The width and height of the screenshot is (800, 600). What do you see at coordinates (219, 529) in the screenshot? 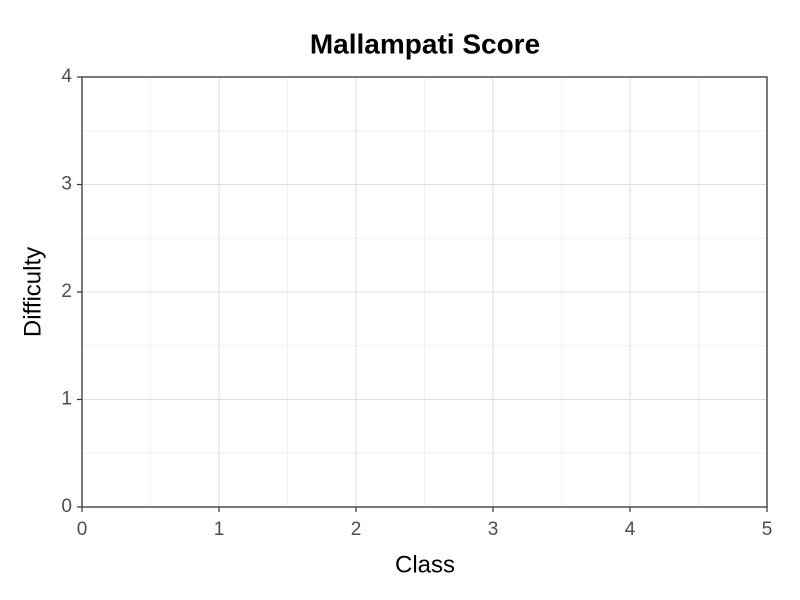
I see `x-tick-label: 1` at bounding box center [219, 529].